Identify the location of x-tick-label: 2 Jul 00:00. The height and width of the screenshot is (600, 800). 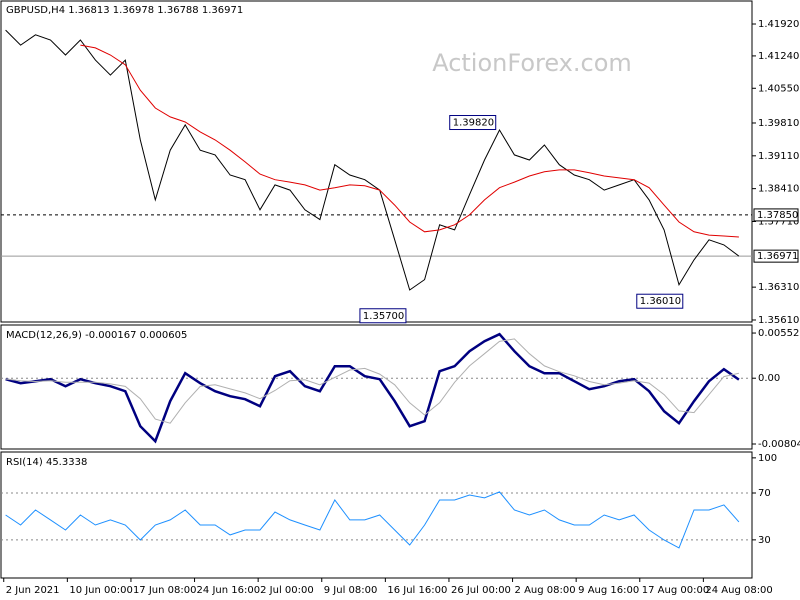
(287, 590).